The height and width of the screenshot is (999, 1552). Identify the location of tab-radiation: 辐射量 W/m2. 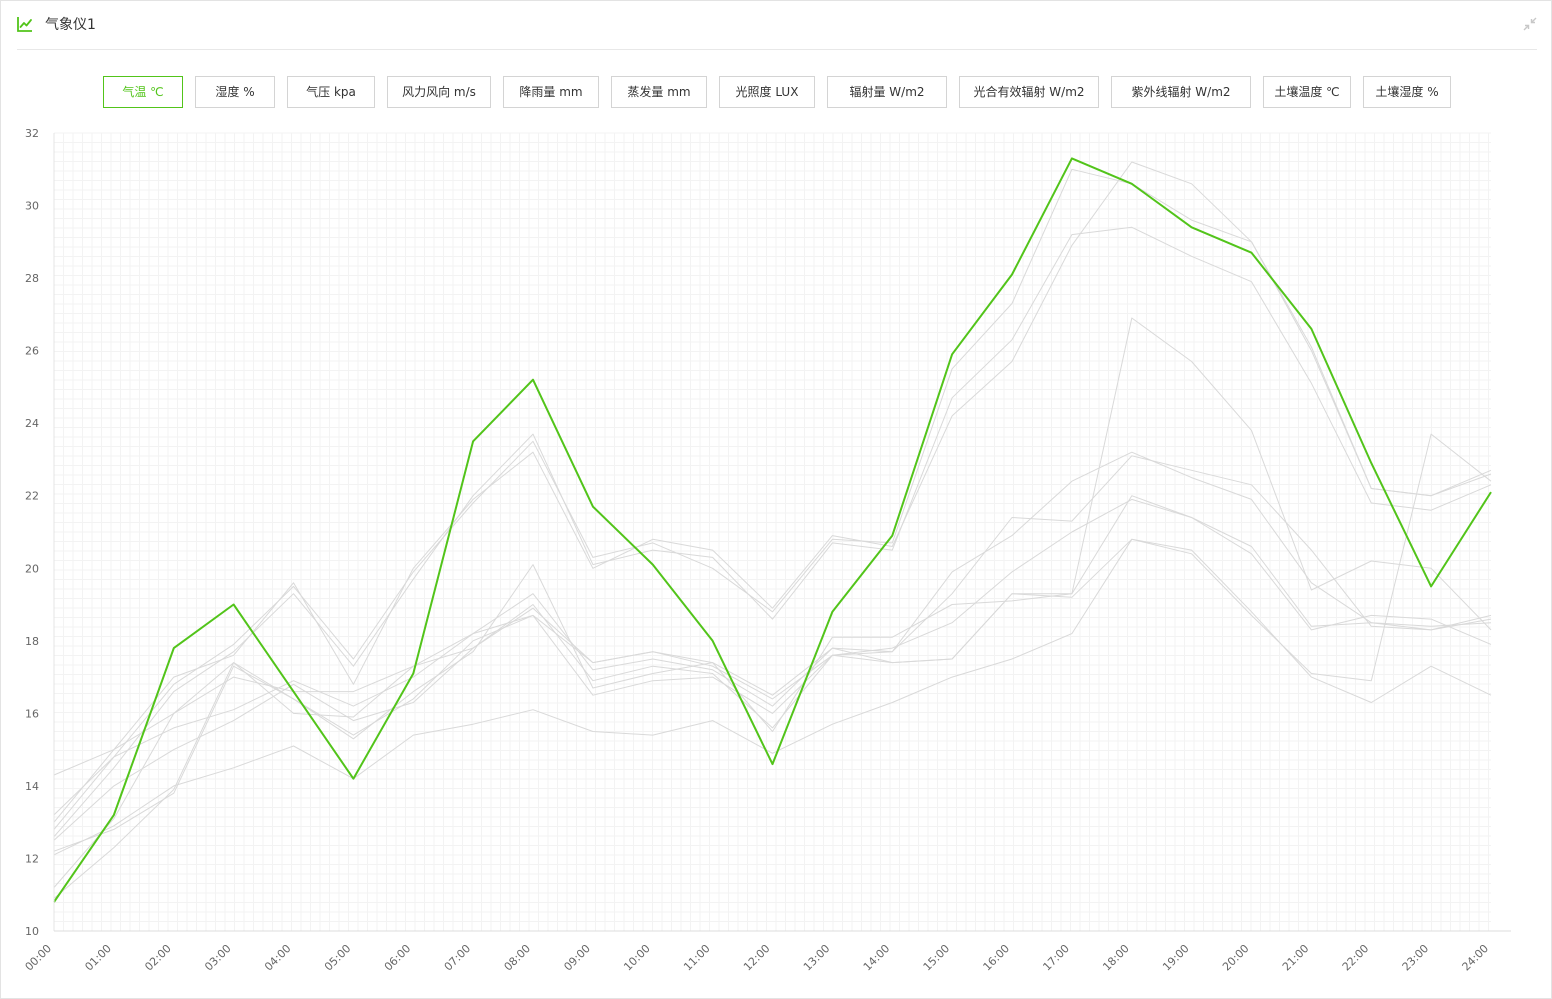
(887, 92).